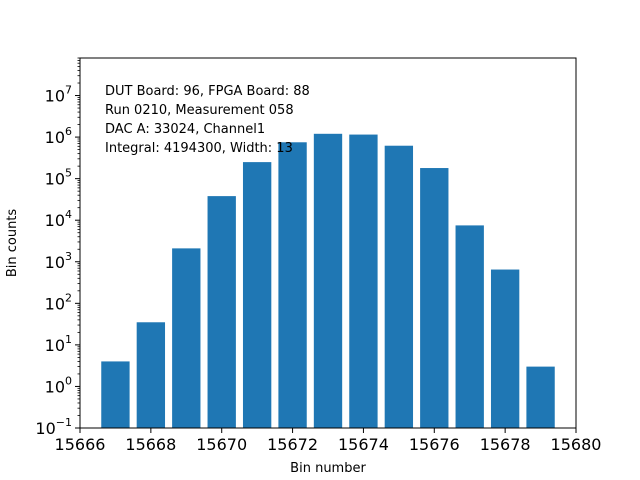  What do you see at coordinates (292, 444) in the screenshot?
I see `x-tick-label: 15672` at bounding box center [292, 444].